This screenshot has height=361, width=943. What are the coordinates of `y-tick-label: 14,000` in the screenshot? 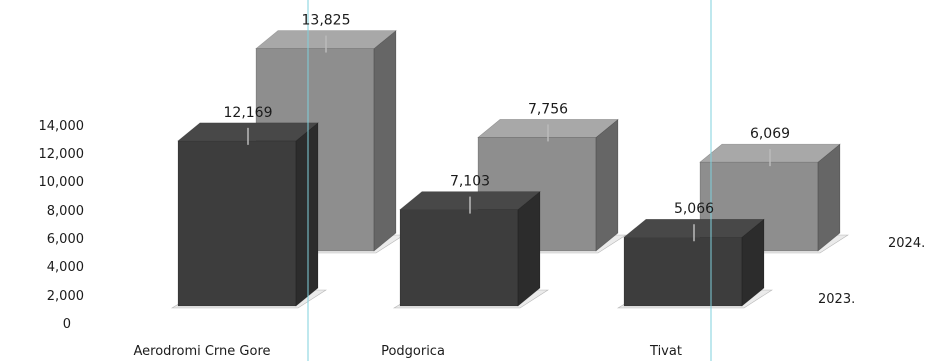 It's located at (62, 126).